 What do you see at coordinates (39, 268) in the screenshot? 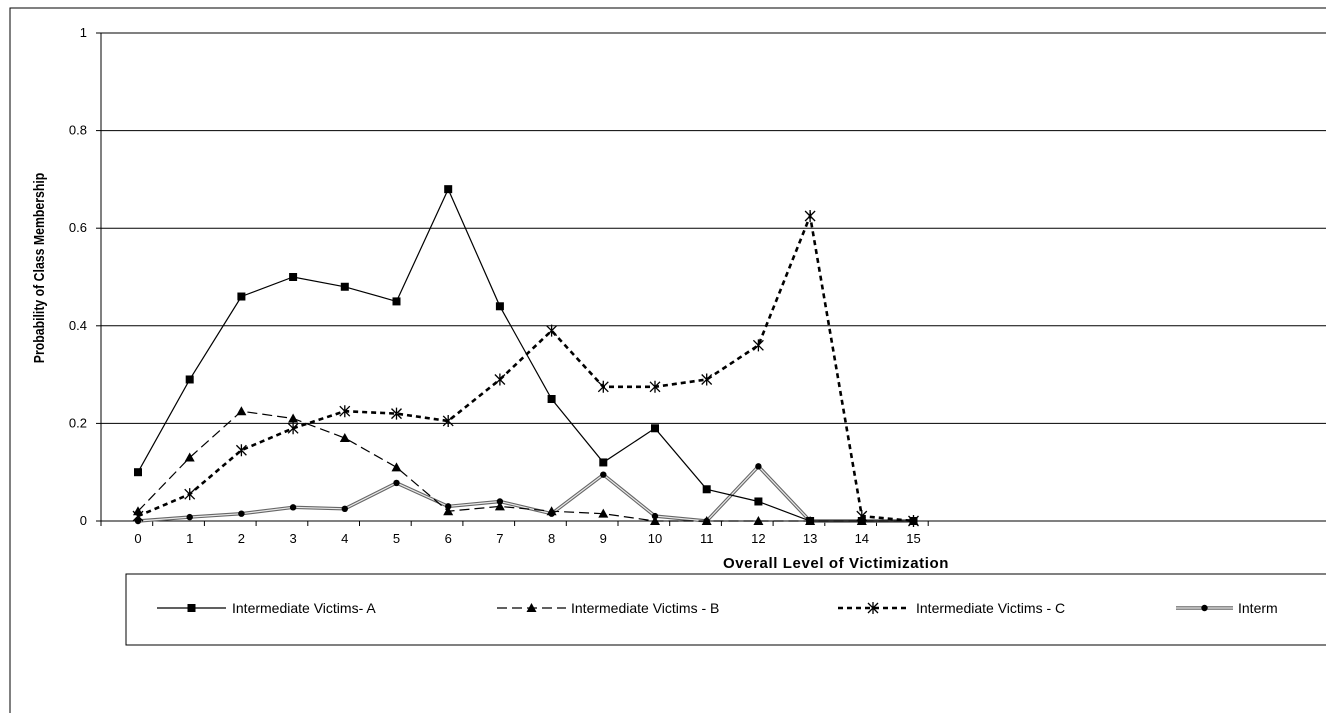
I see `y-axis-title: Probability of Class Membership` at bounding box center [39, 268].